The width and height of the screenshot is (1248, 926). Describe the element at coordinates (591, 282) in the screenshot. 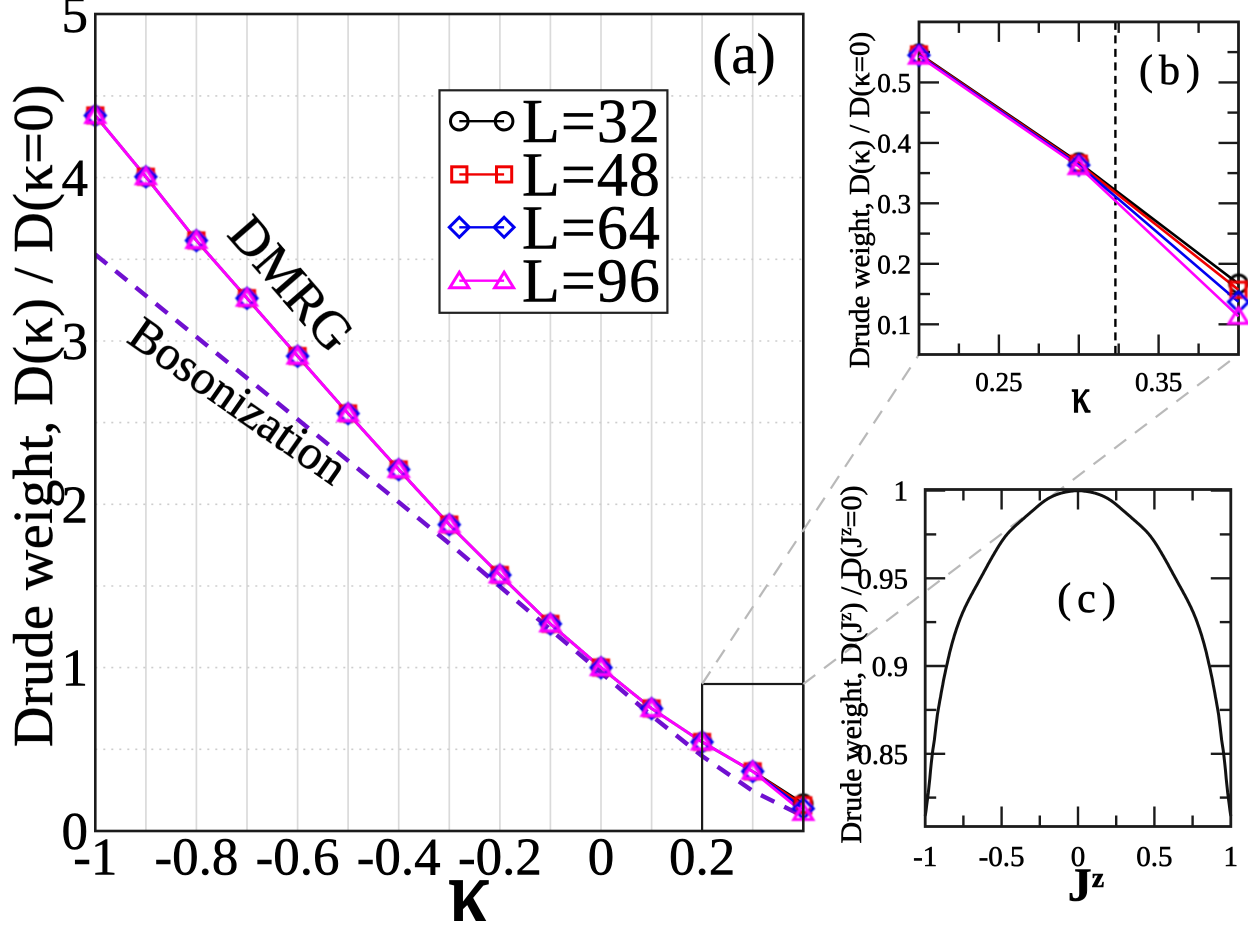

I see `svg-text: L=96` at that location.